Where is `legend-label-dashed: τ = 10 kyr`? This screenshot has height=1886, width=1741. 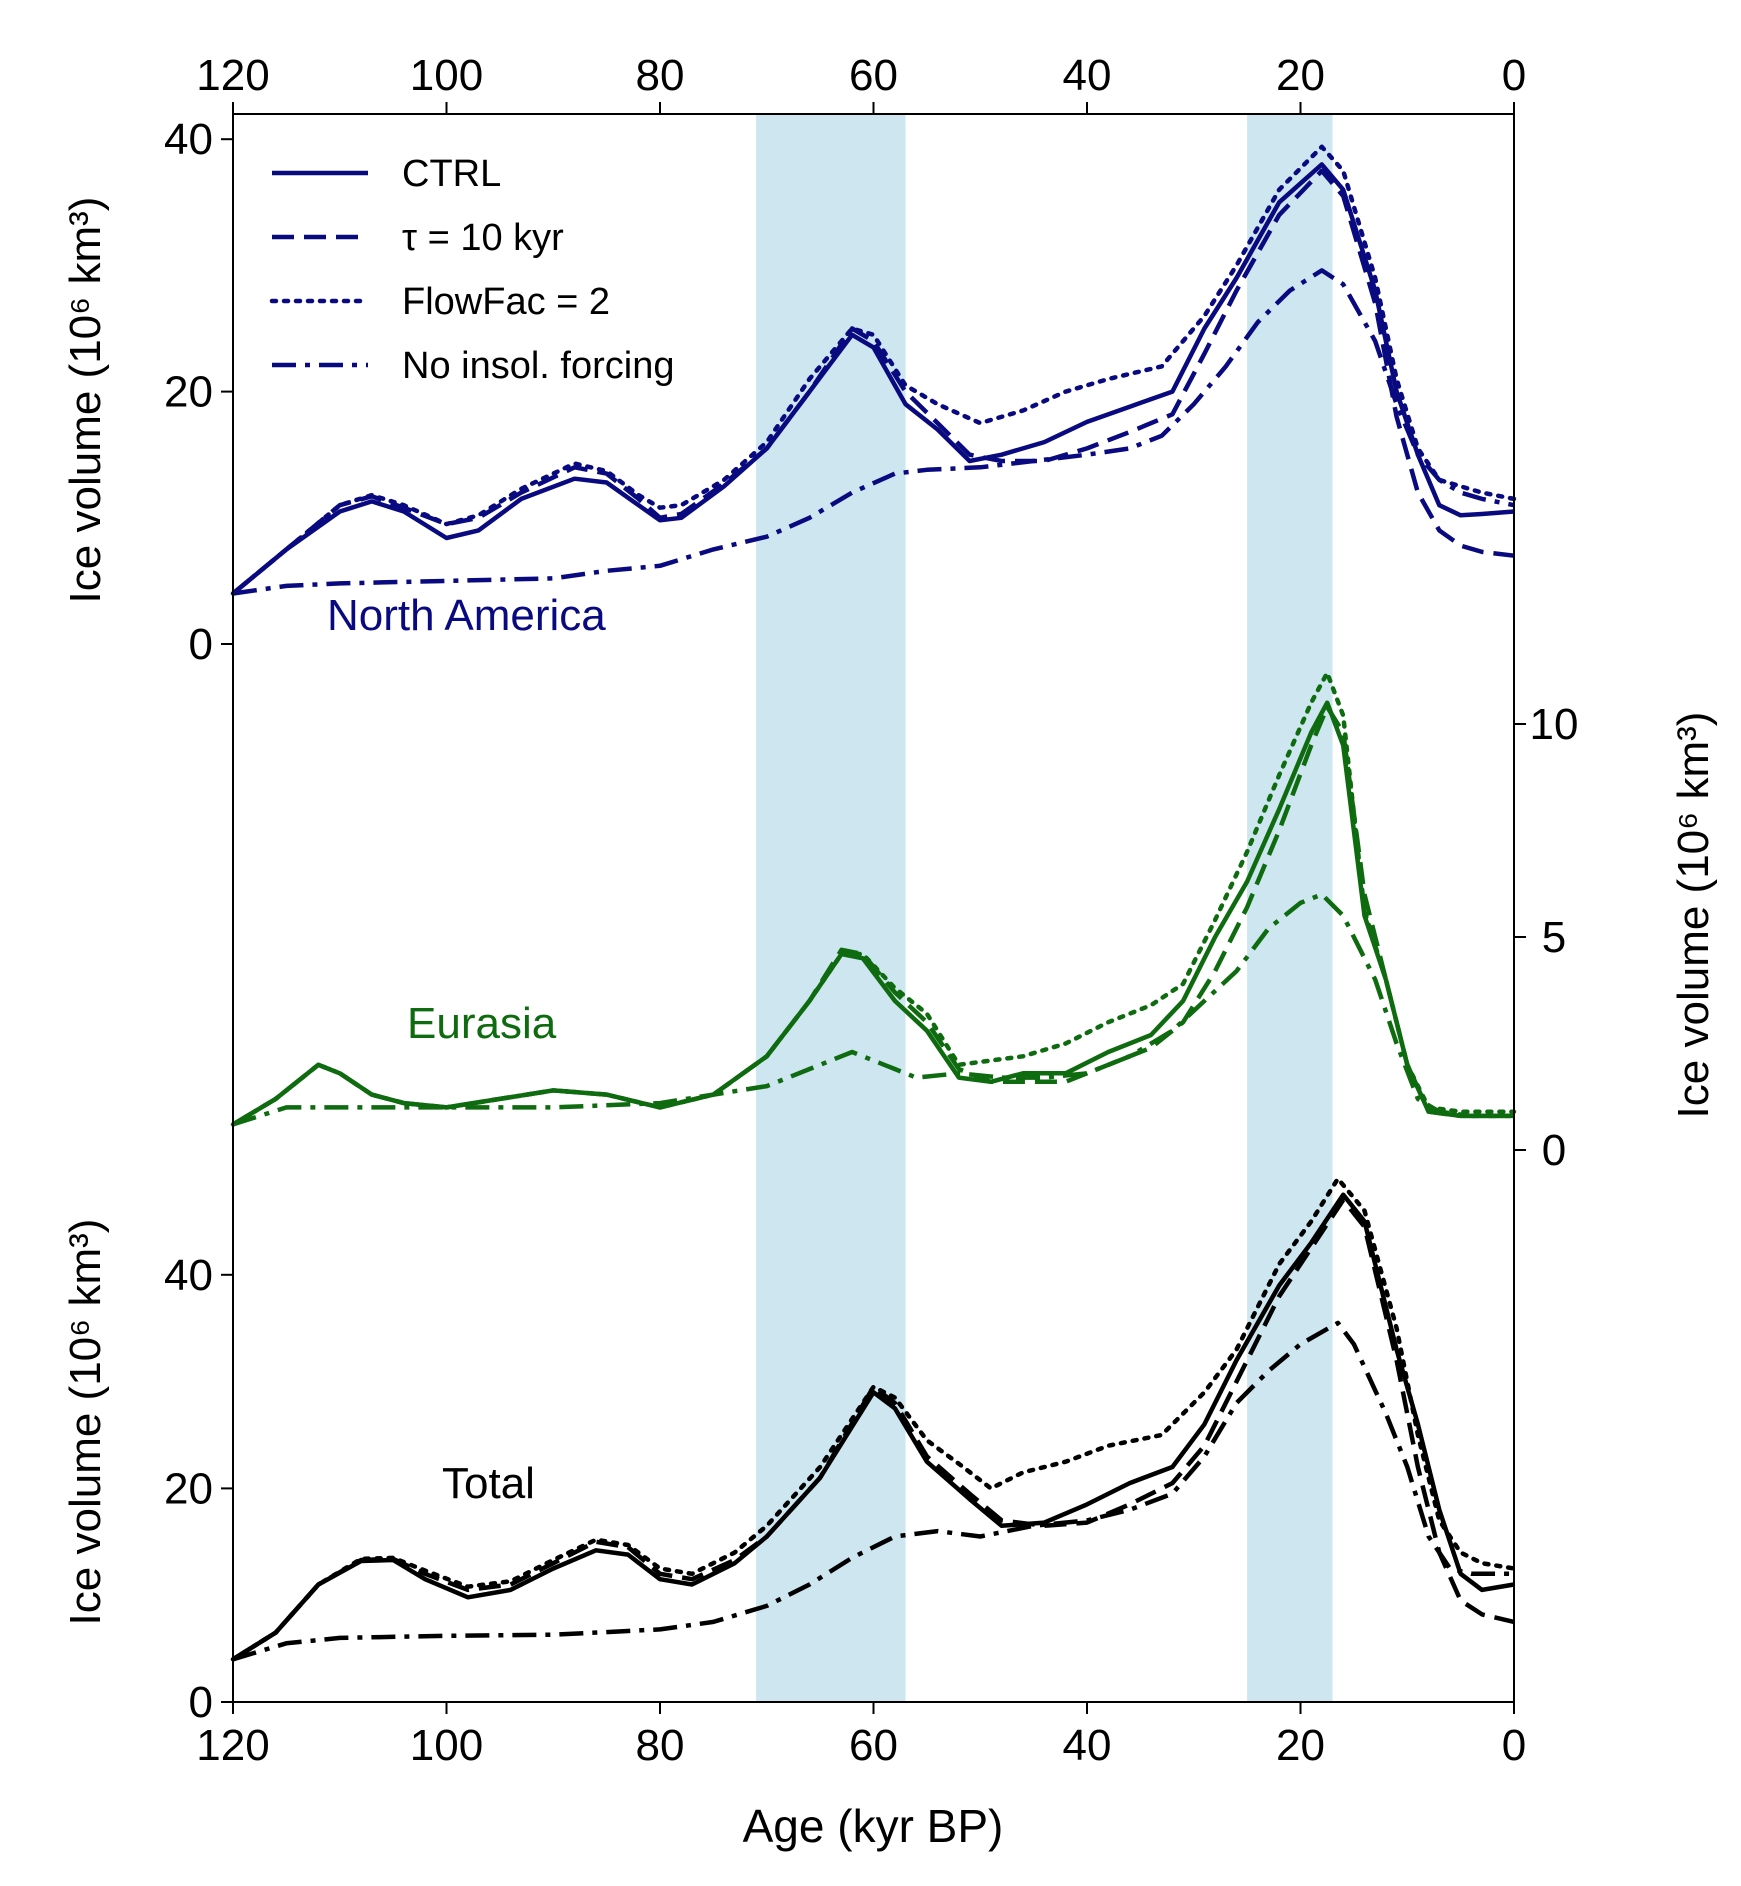
legend-label-dashed: τ = 10 kyr is located at coordinates (483, 238).